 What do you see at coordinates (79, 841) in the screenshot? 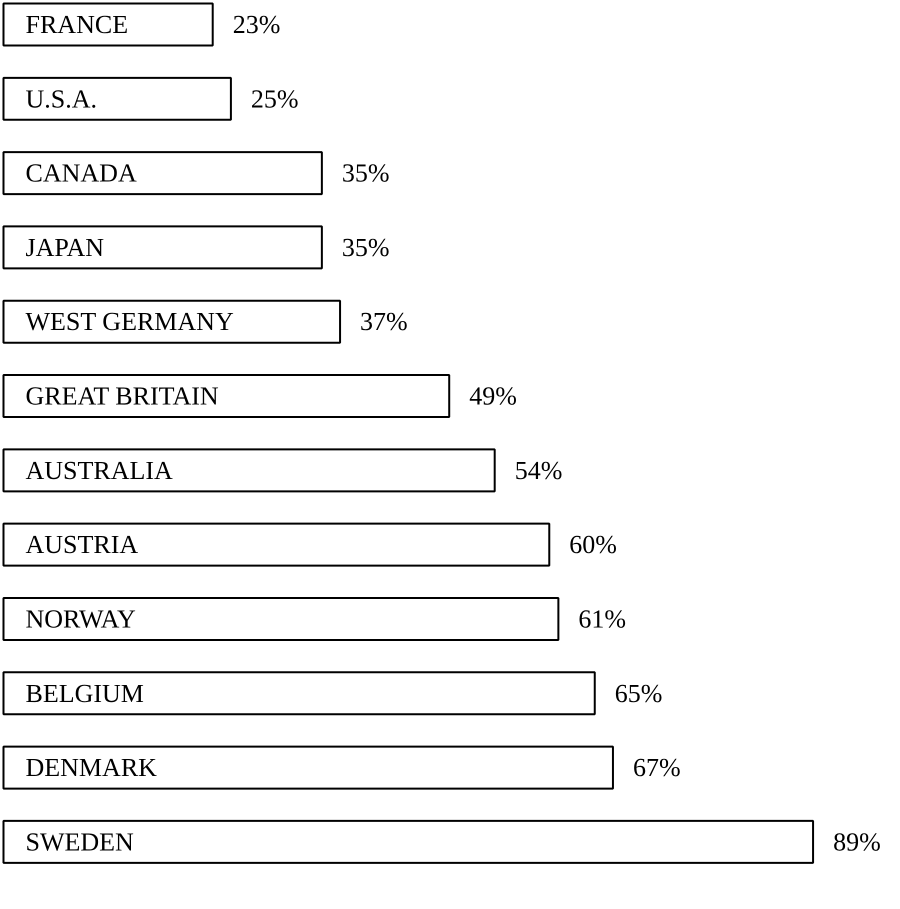
I see `y-tick-label: SWEDEN` at bounding box center [79, 841].